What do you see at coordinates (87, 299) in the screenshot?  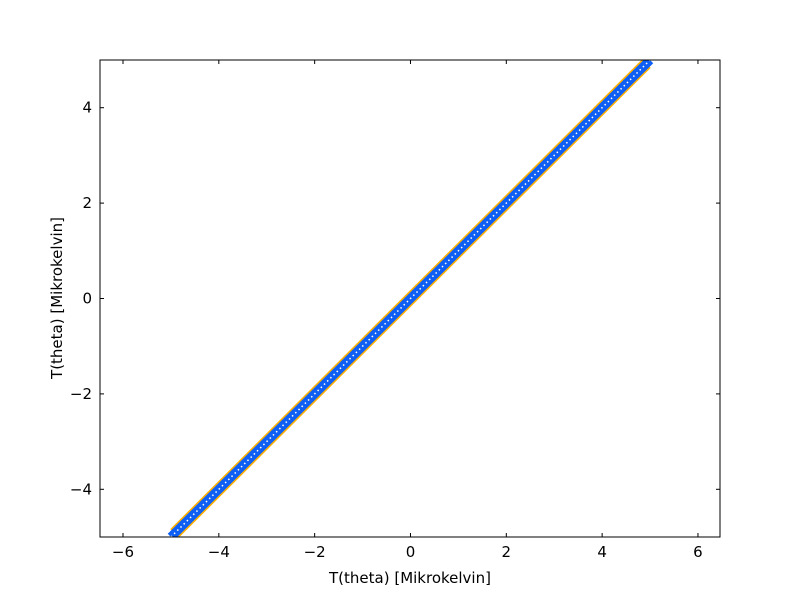 I see `y-tick-label: 0` at bounding box center [87, 299].